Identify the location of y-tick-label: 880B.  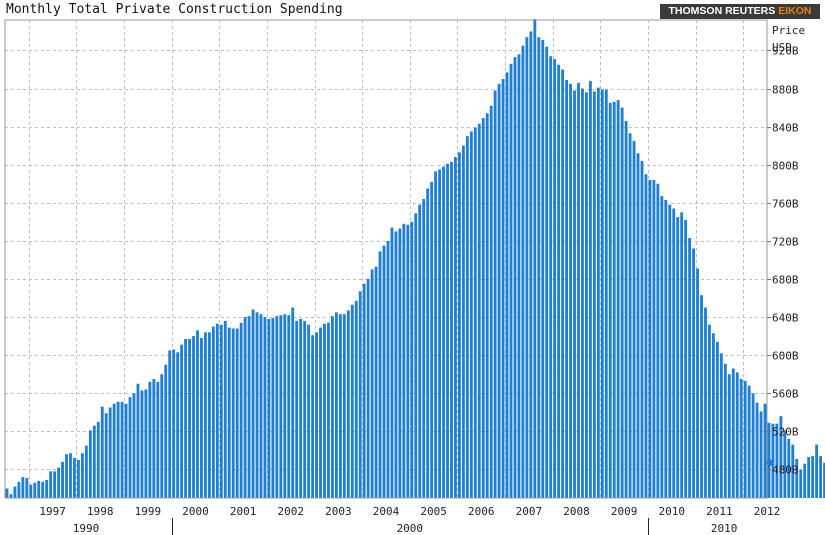
(785, 90).